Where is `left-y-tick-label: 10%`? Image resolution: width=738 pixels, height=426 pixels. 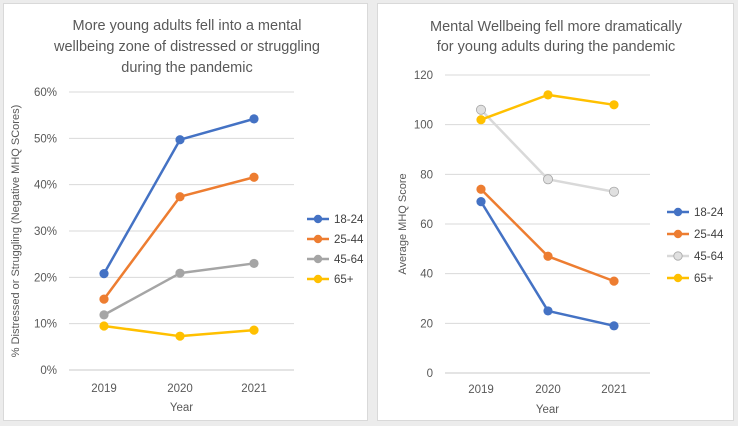 left-y-tick-label: 10% is located at coordinates (45, 325).